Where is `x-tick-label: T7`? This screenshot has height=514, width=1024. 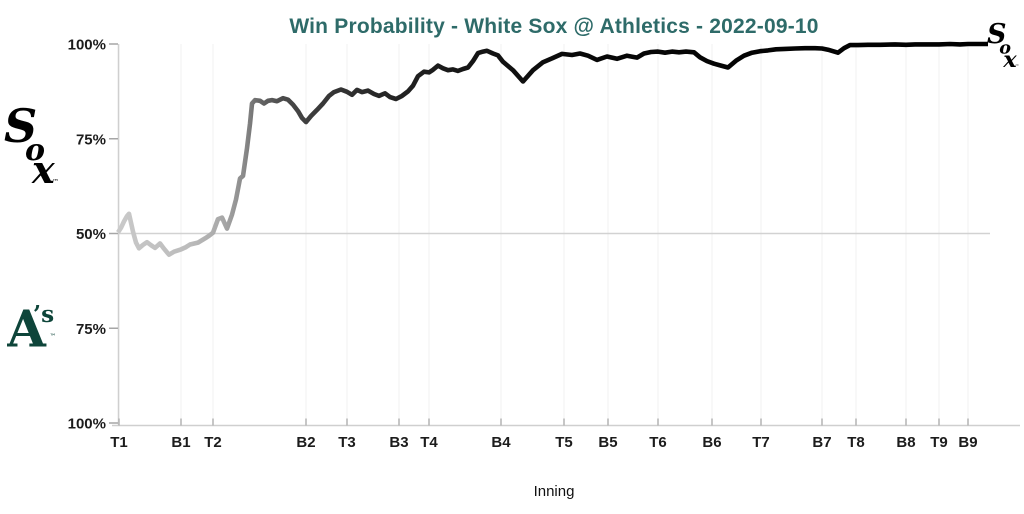 x-tick-label: T7 is located at coordinates (761, 442).